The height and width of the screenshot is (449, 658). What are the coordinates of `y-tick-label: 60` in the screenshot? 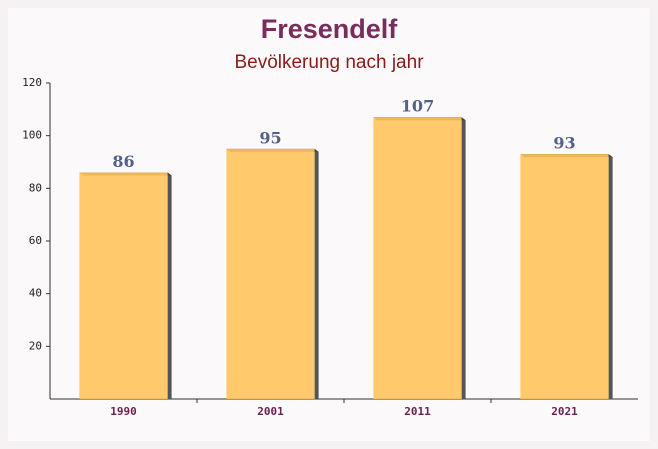 It's located at (35, 240).